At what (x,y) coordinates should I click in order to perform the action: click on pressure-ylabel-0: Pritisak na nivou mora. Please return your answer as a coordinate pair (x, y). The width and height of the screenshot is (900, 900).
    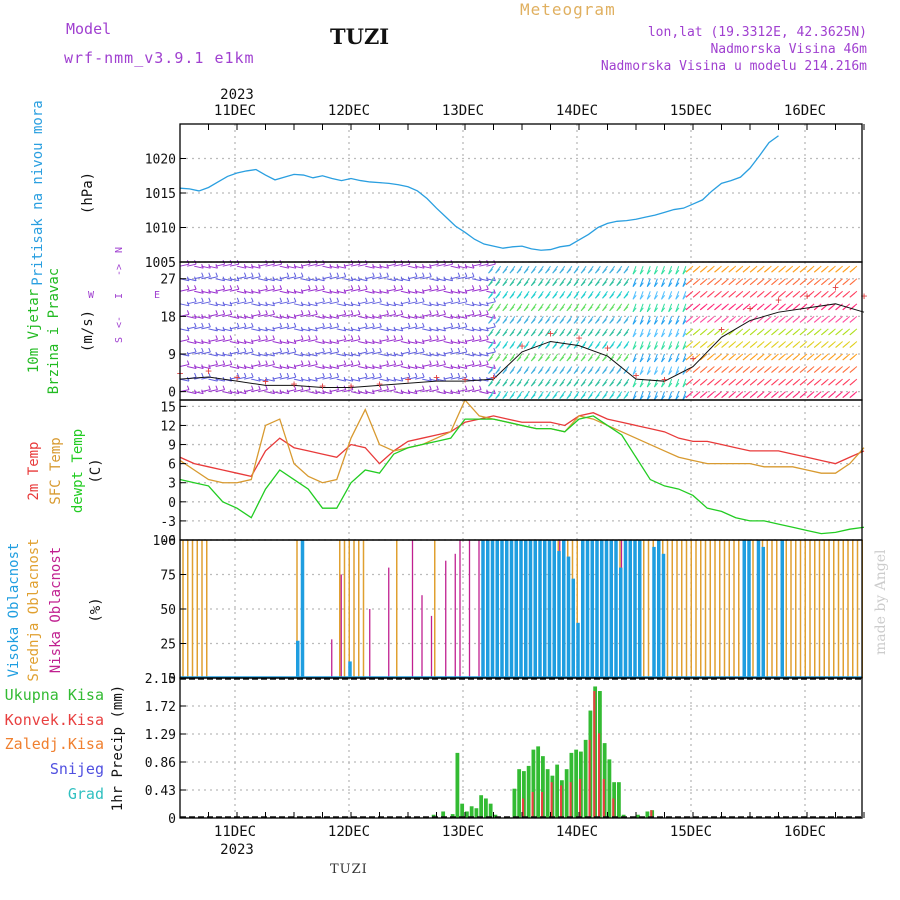
    Looking at the image, I should click on (38, 192).